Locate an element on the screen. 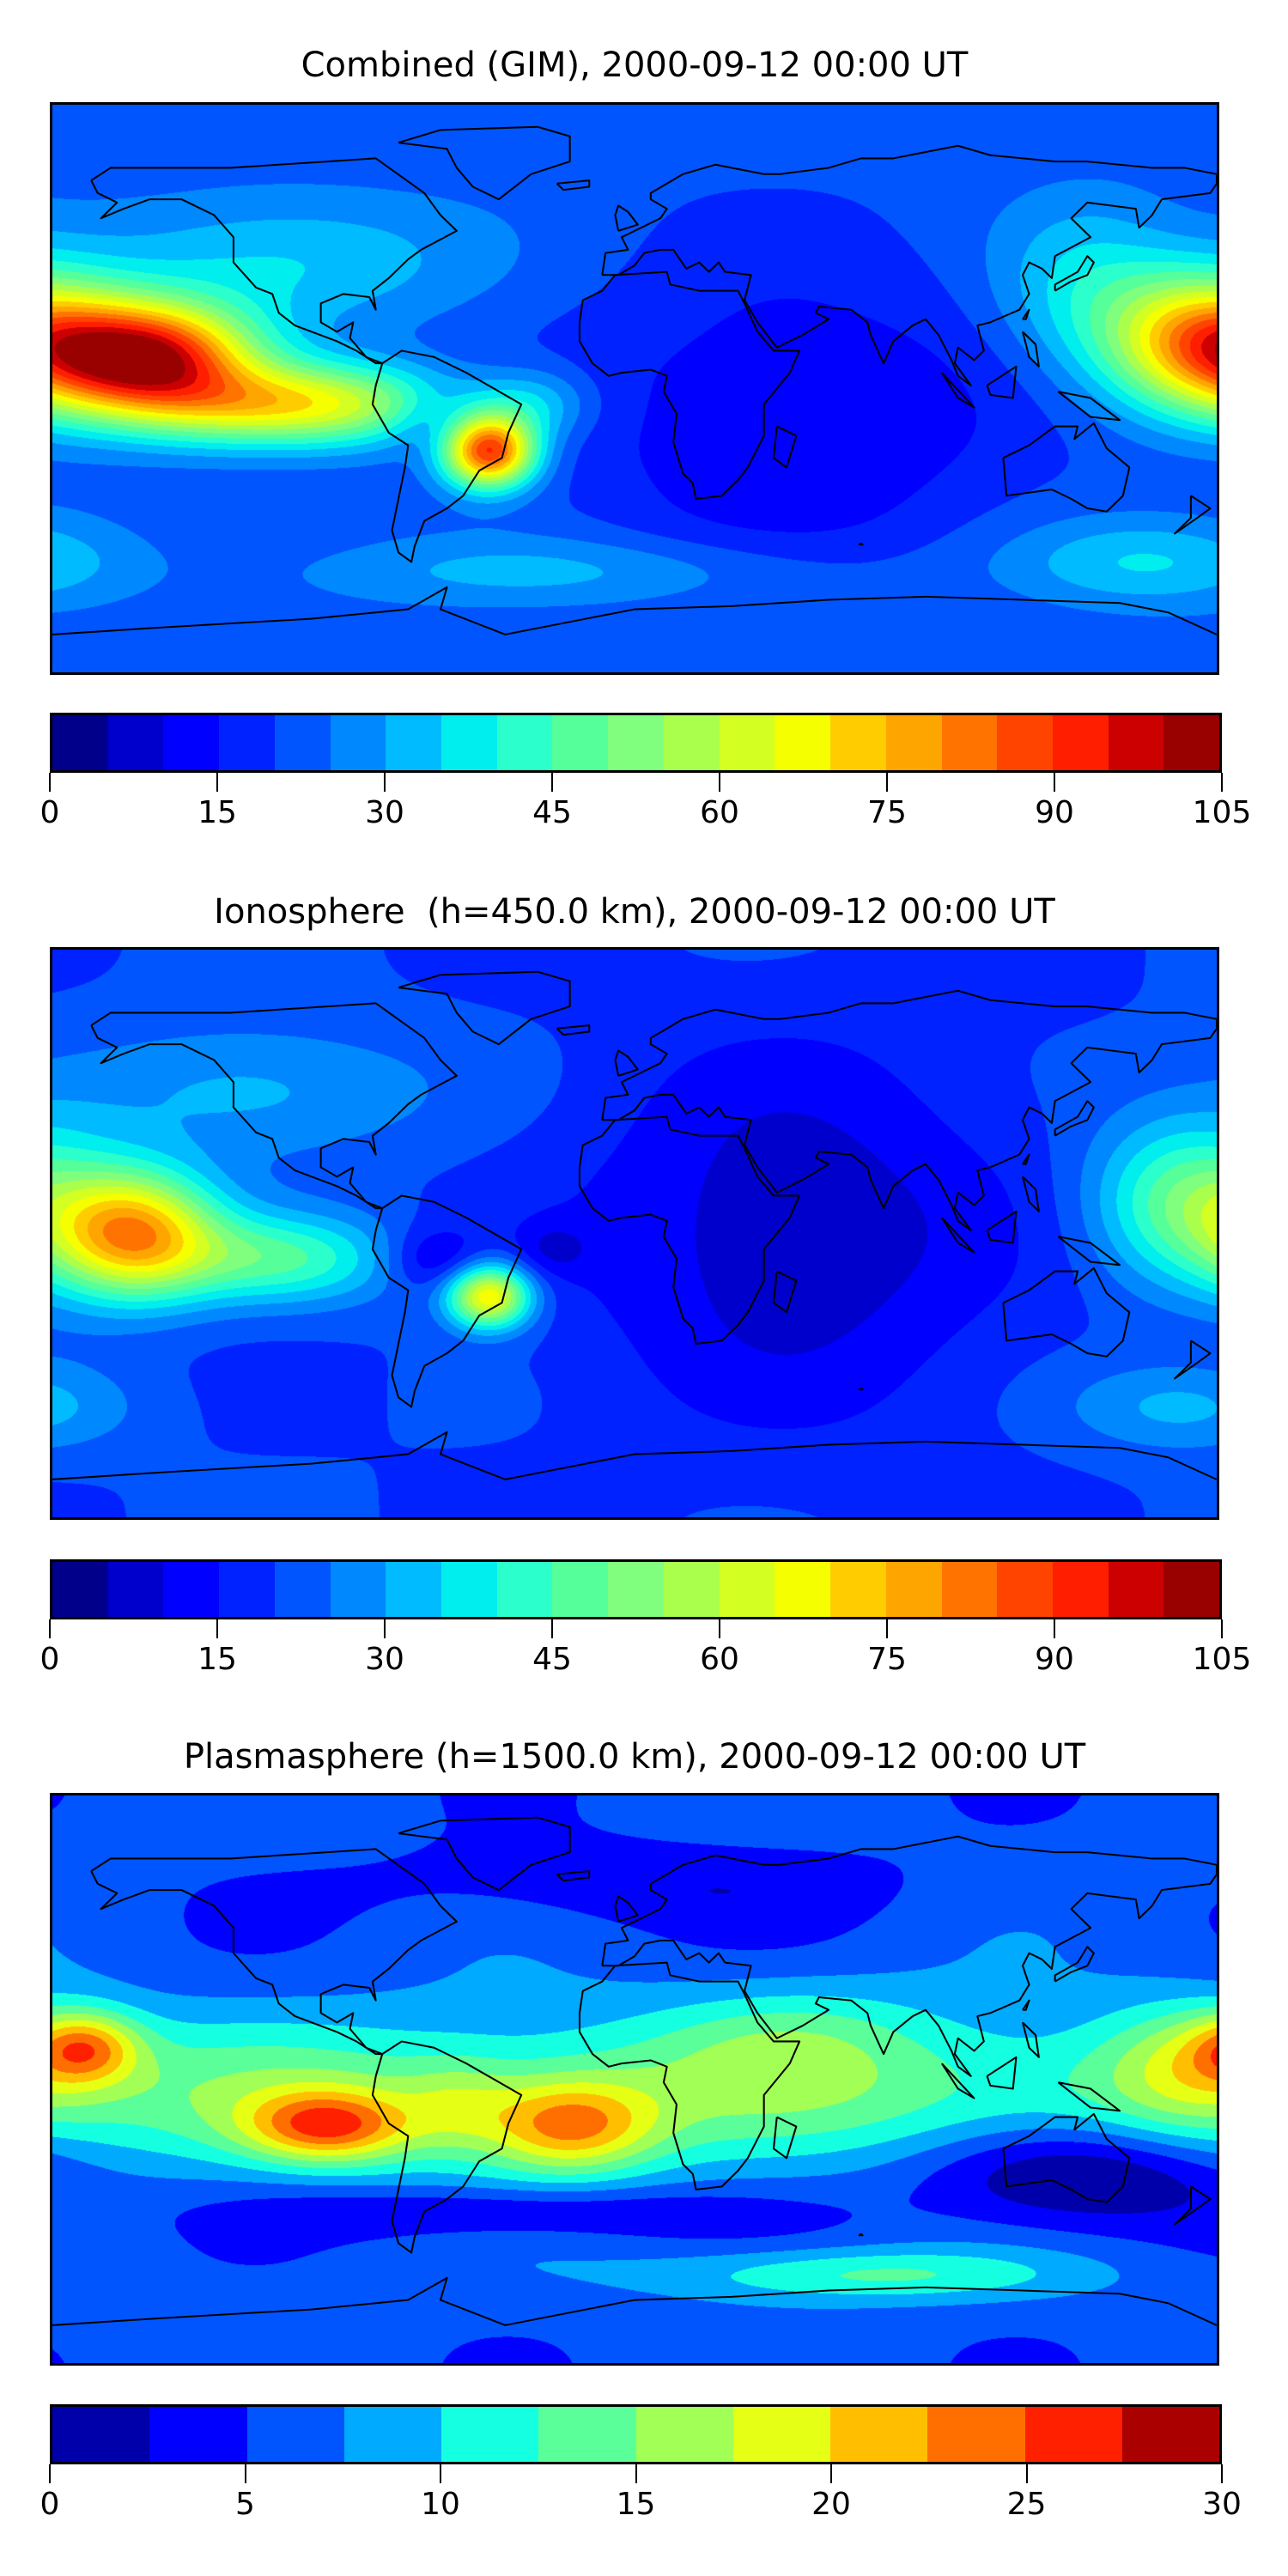 Image resolution: width=1288 pixels, height=2576 pixels. colorbar-ticks: 0 15 30 45 60 75 90 105 is located at coordinates (645, 807).